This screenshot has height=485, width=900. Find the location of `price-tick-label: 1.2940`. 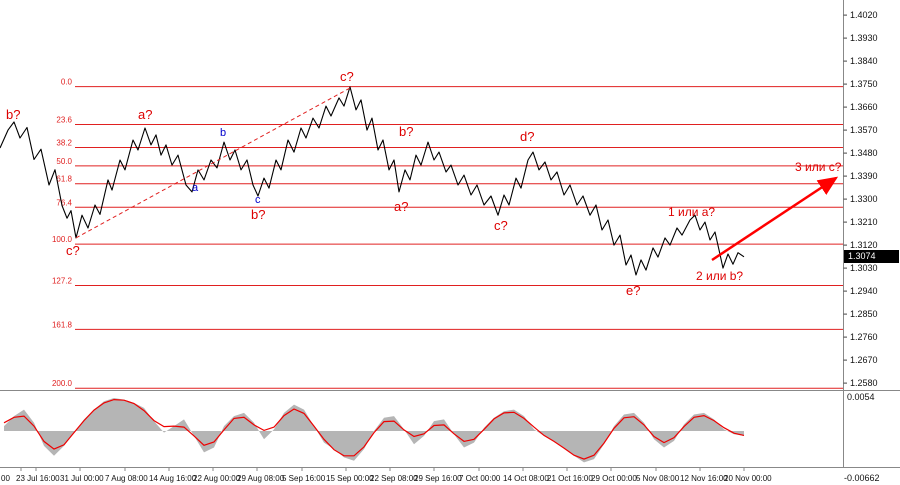

price-tick-label: 1.2940 is located at coordinates (864, 291).